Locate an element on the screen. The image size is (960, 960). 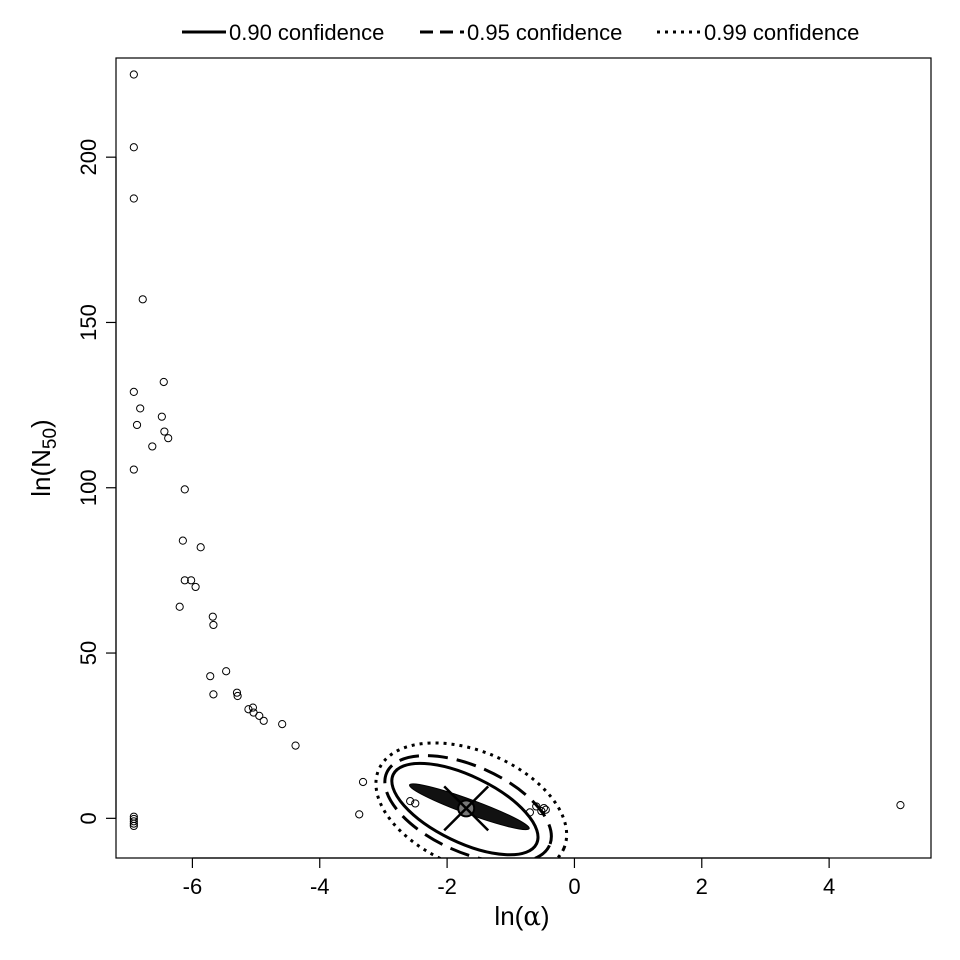
x-tick-label: 4 is located at coordinates (829, 886).